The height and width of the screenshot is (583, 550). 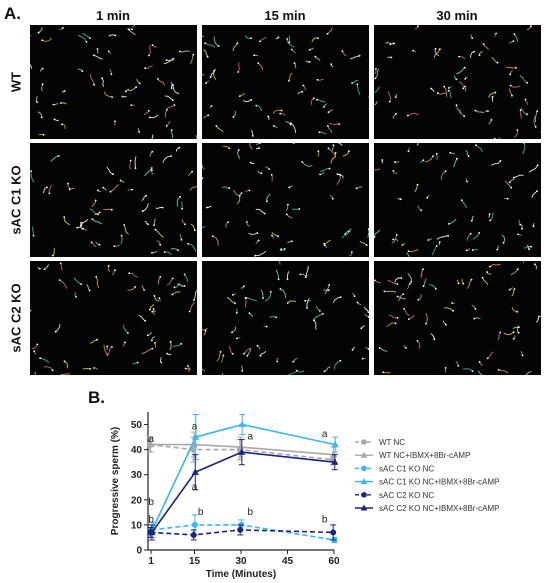 What do you see at coordinates (96, 397) in the screenshot?
I see `panel-b-label: B.` at bounding box center [96, 397].